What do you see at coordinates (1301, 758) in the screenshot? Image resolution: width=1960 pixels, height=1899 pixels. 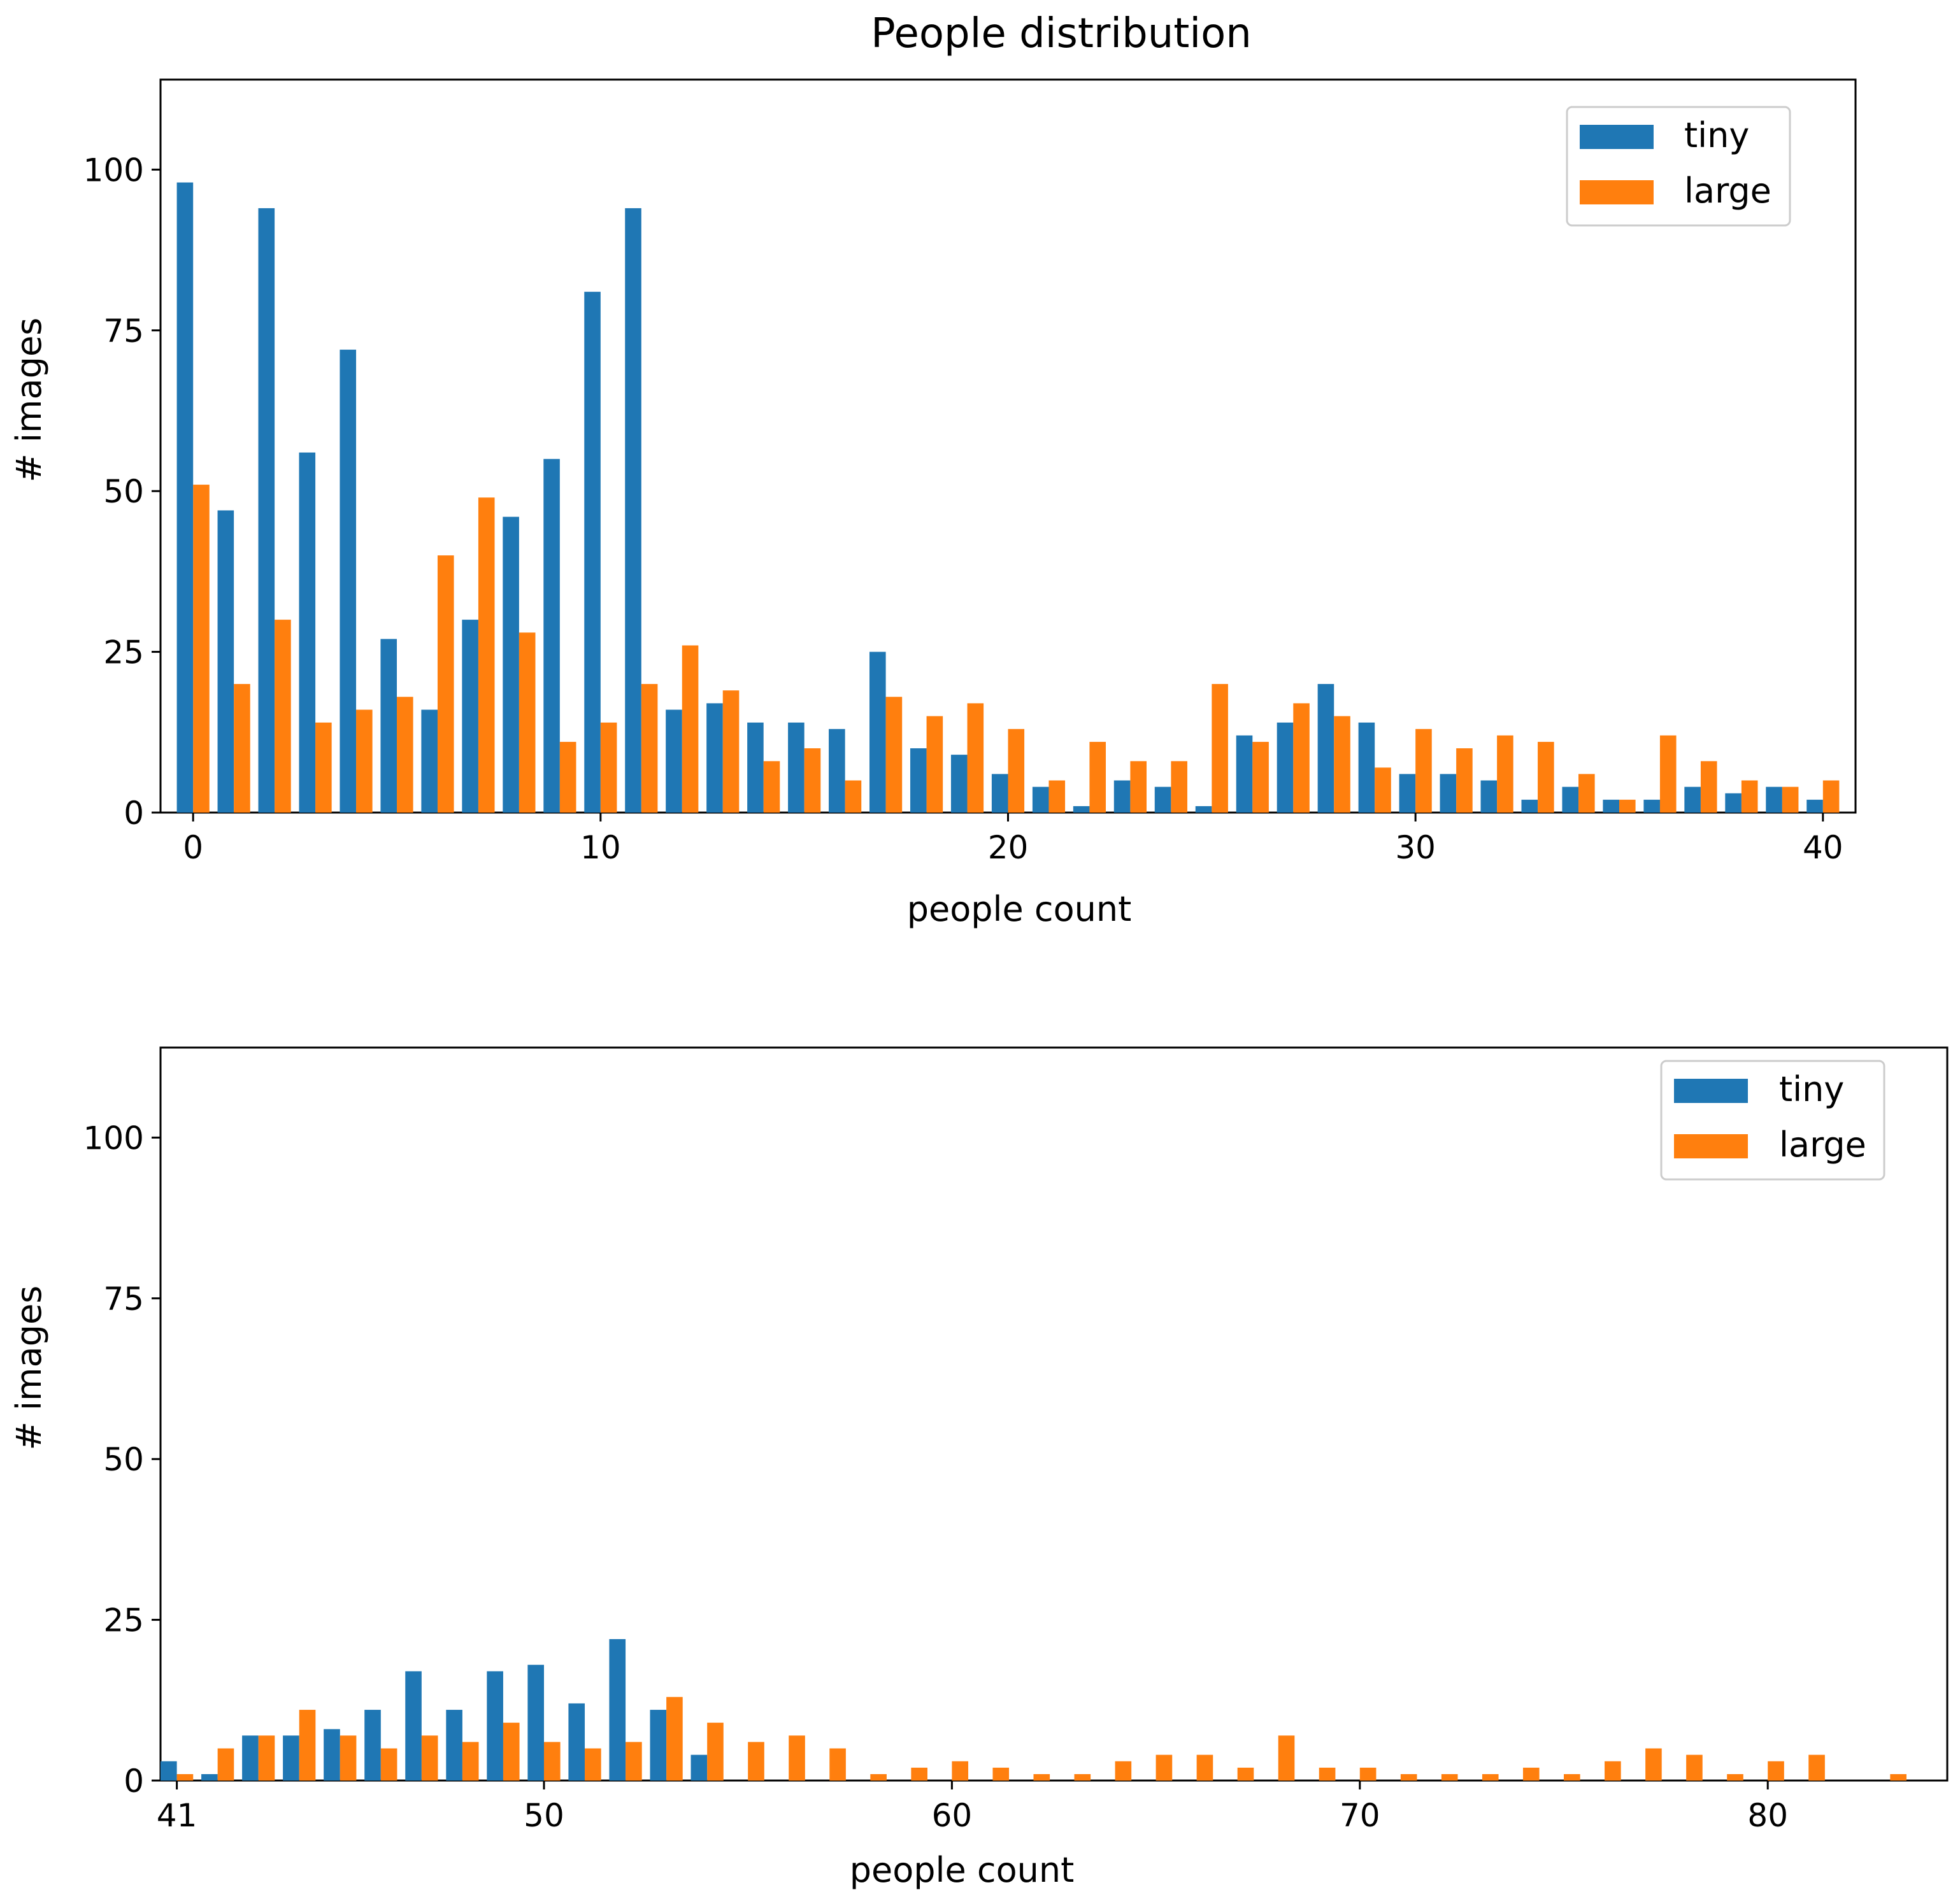 I see `bar-large-27-top` at bounding box center [1301, 758].